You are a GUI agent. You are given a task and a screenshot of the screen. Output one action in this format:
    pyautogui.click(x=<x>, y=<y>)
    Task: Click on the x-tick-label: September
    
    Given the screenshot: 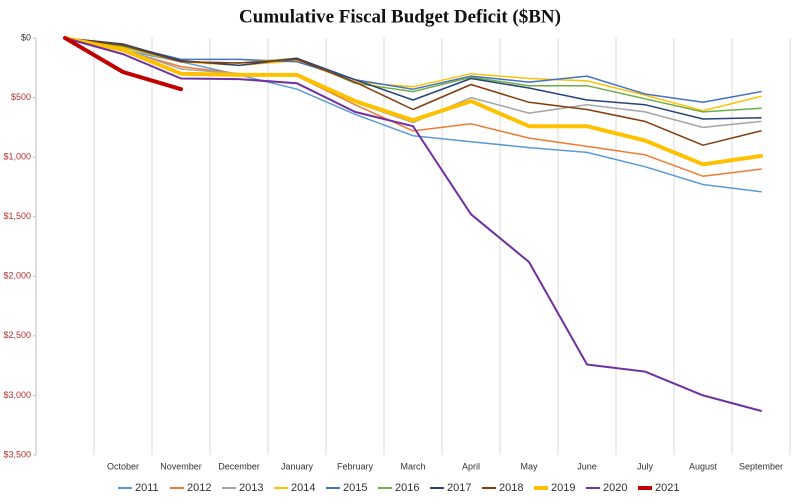 What is the action you would take?
    pyautogui.click(x=761, y=466)
    